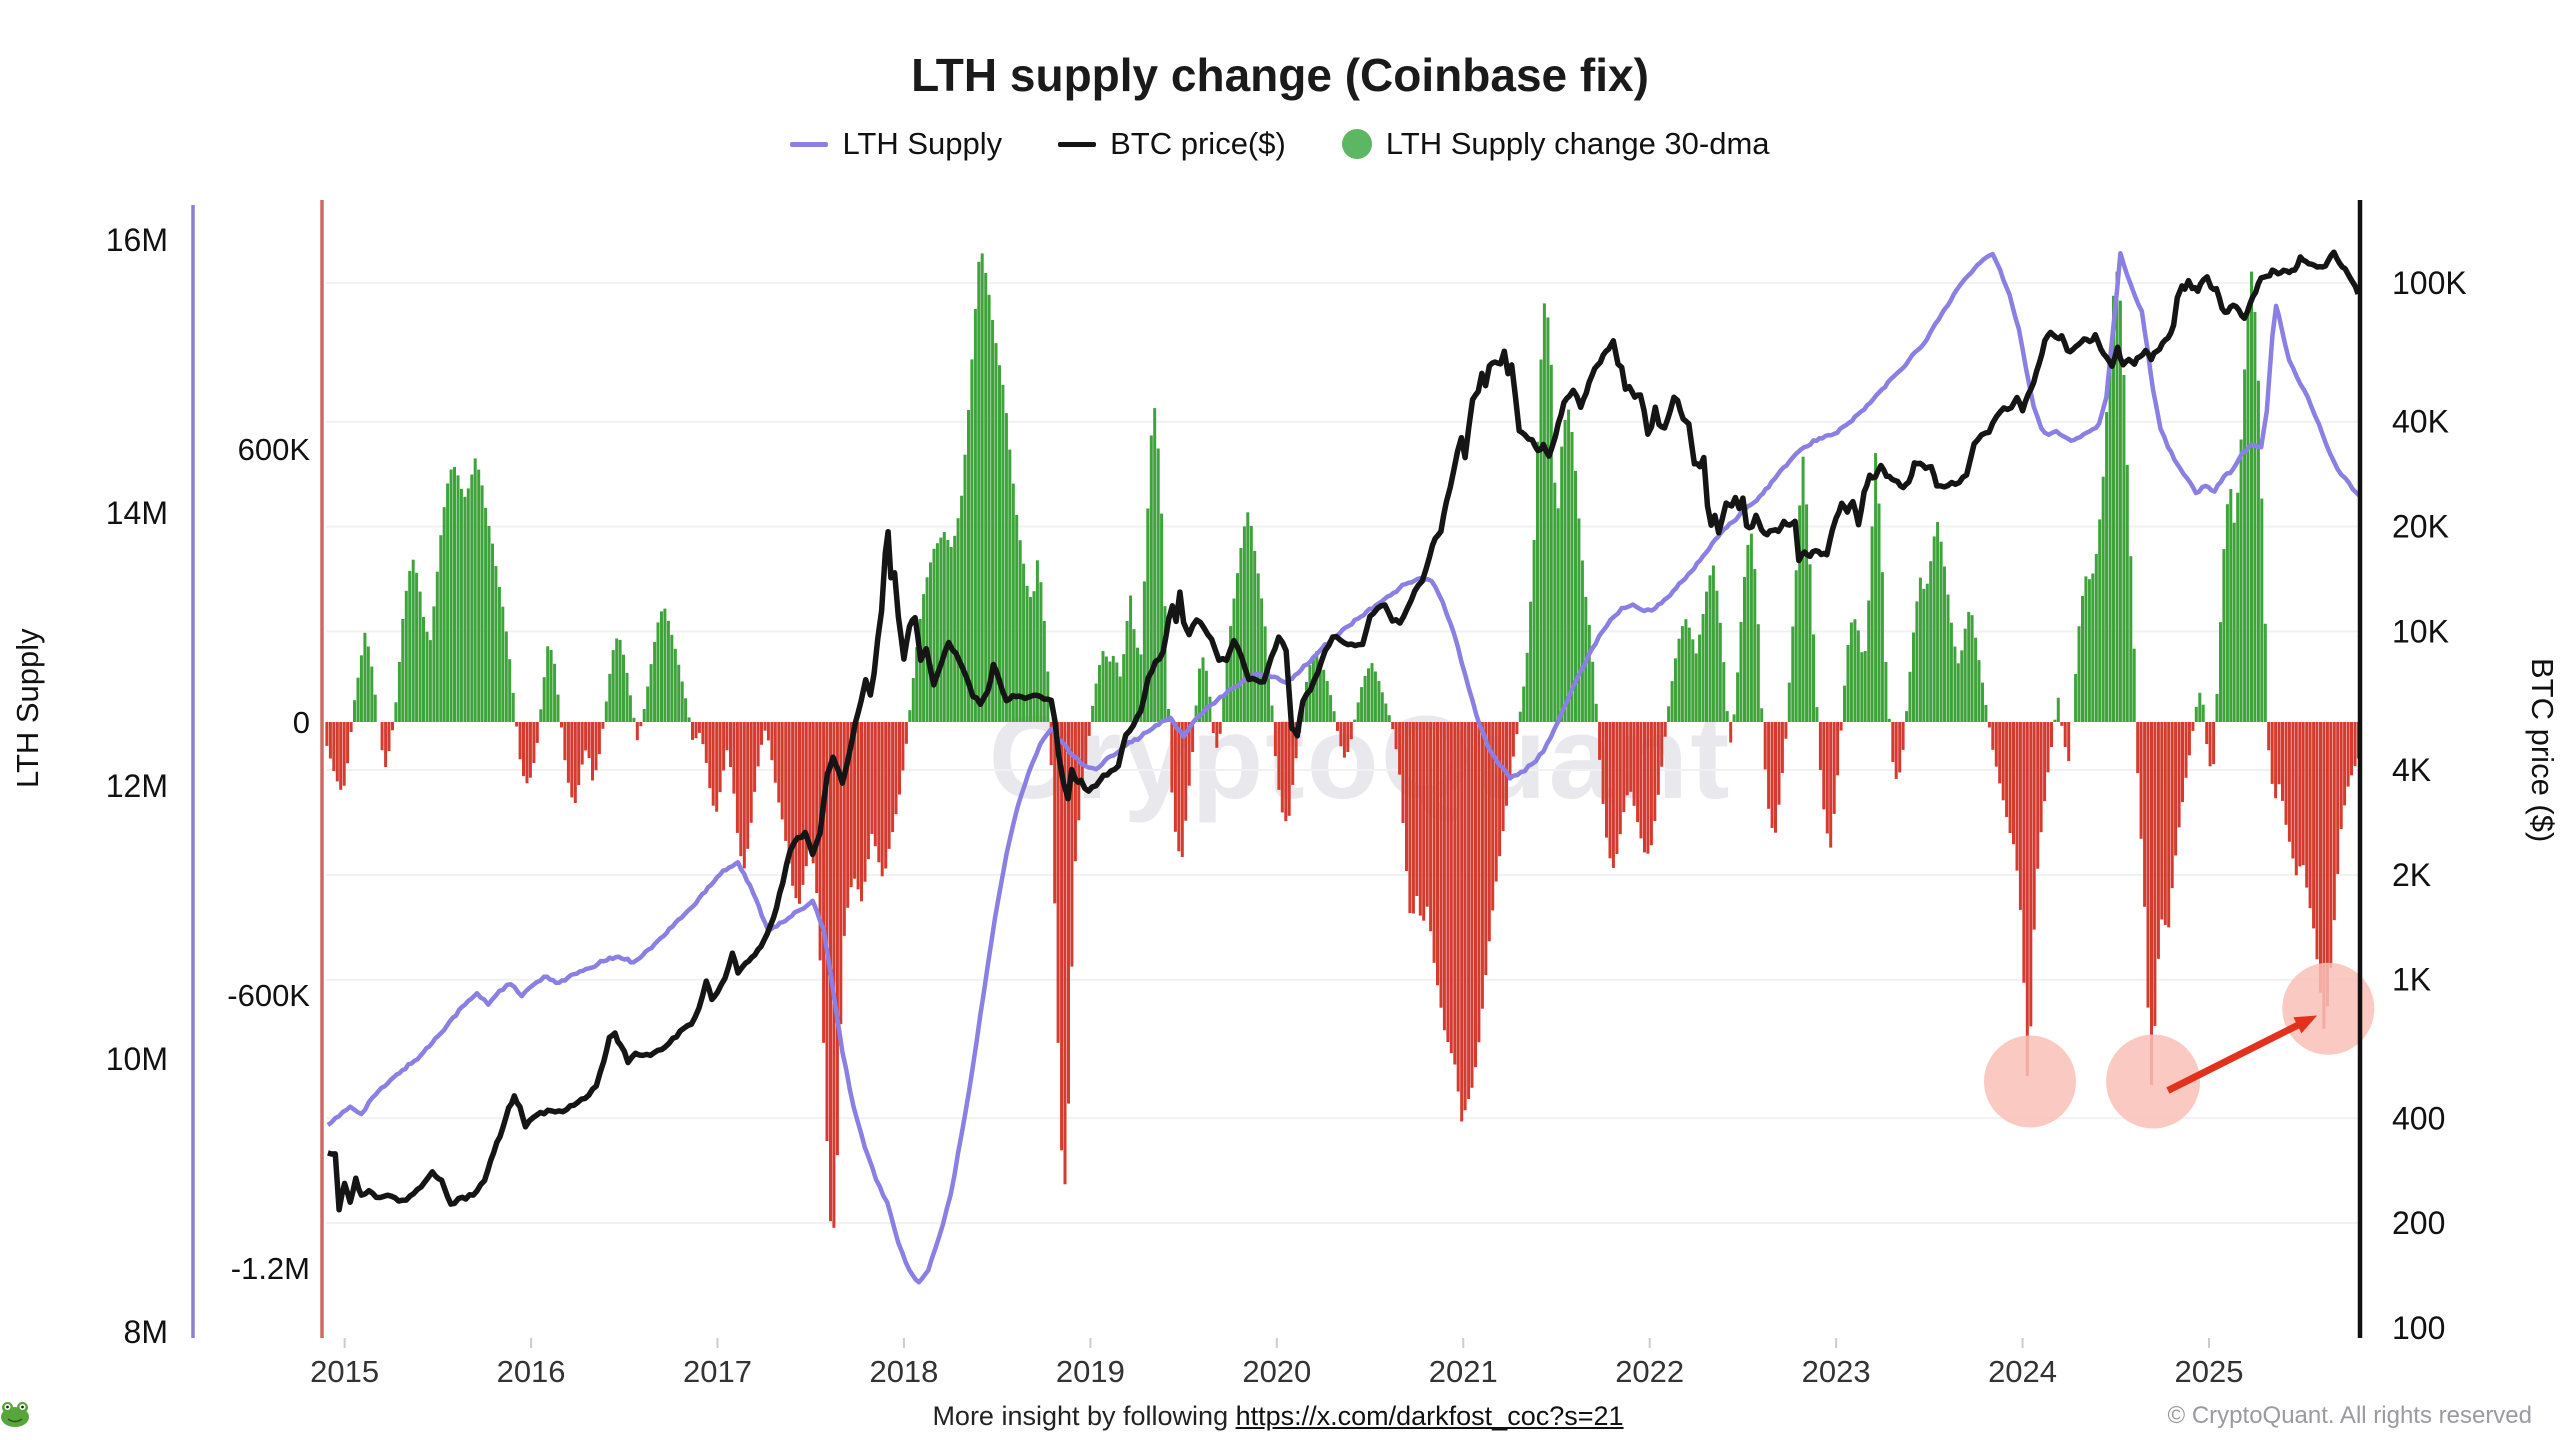  Describe the element at coordinates (137, 1059) in the screenshot. I see `supply-tick-label: 10M` at that location.